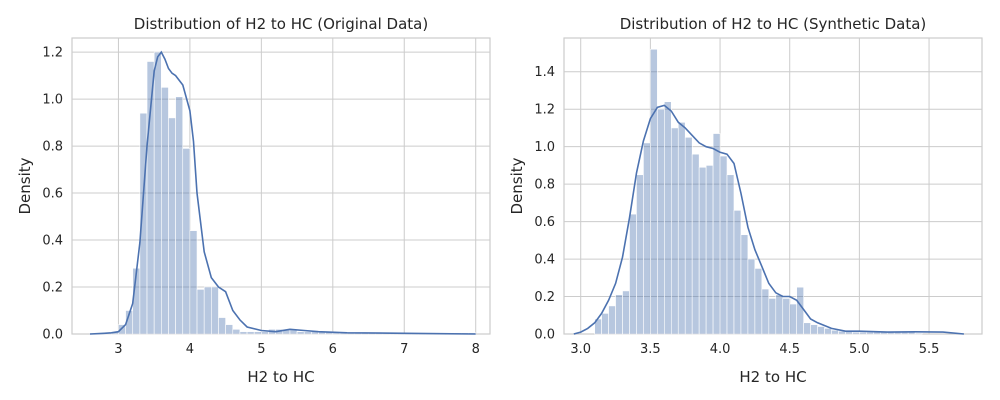 The width and height of the screenshot is (1000, 400). What do you see at coordinates (929, 349) in the screenshot?
I see `x-tick-label: 5.5` at bounding box center [929, 349].